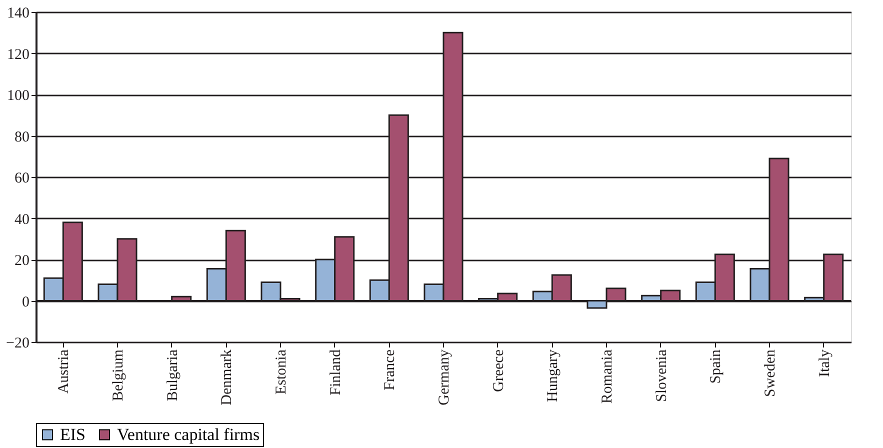 This screenshot has width=883, height=448. What do you see at coordinates (22, 261) in the screenshot?
I see `y-tick-label: 20` at bounding box center [22, 261].